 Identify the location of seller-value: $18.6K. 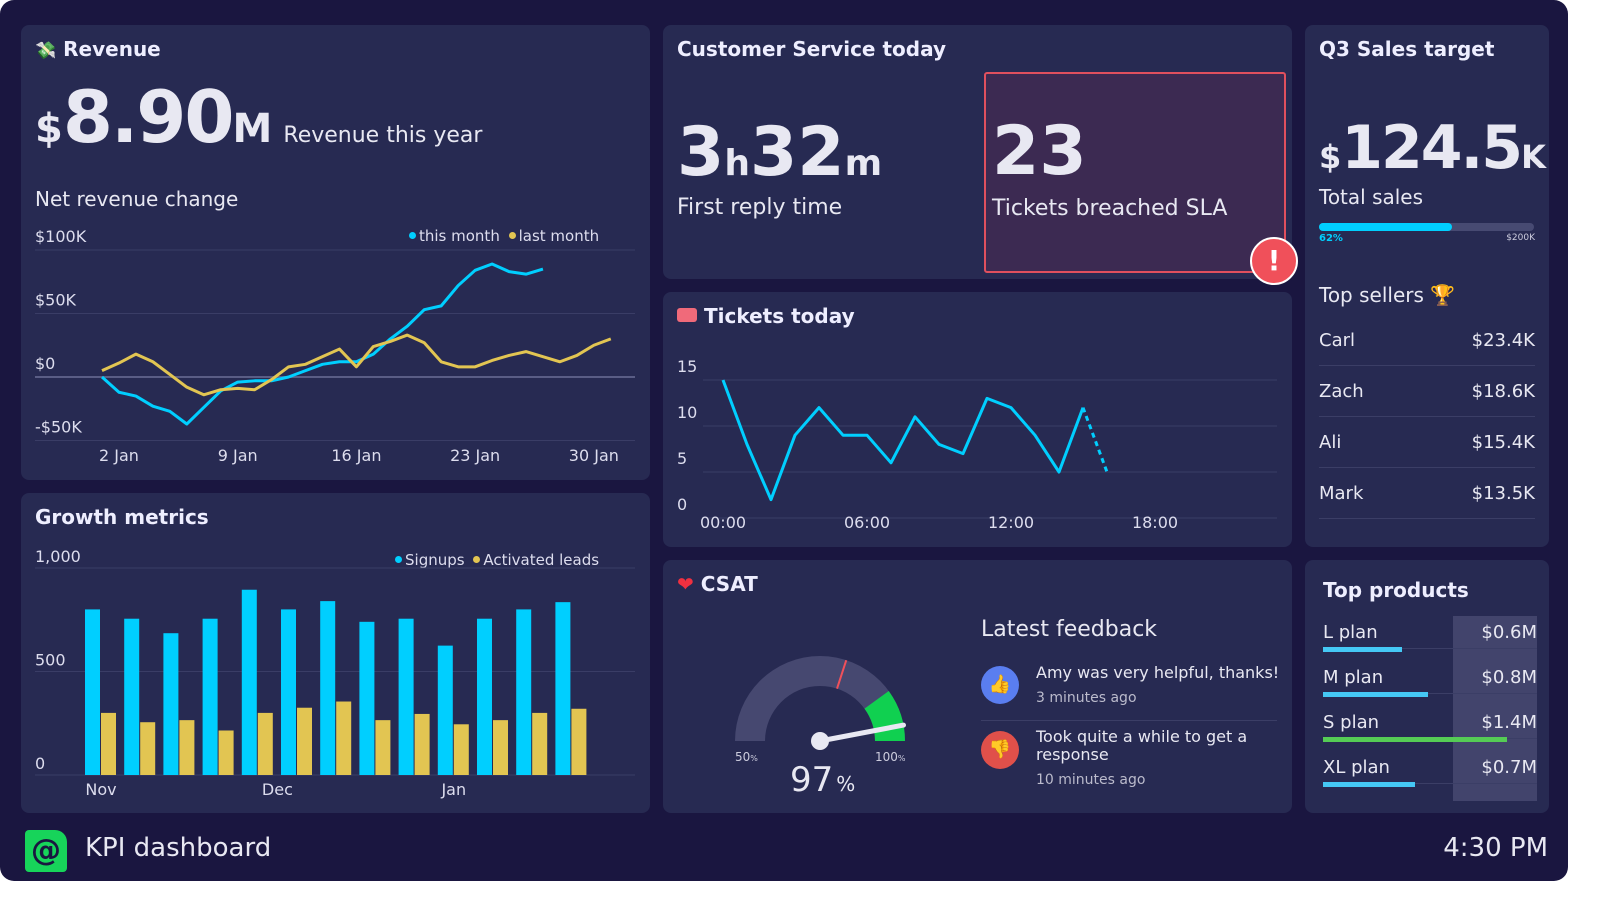
(1503, 391).